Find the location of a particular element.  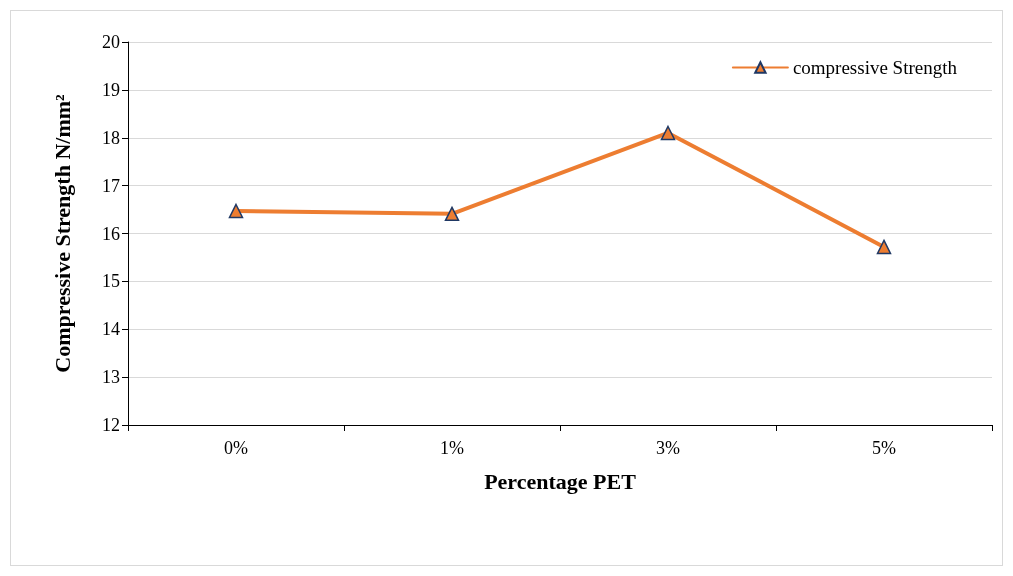

x-tick-label: 1% is located at coordinates (452, 448).